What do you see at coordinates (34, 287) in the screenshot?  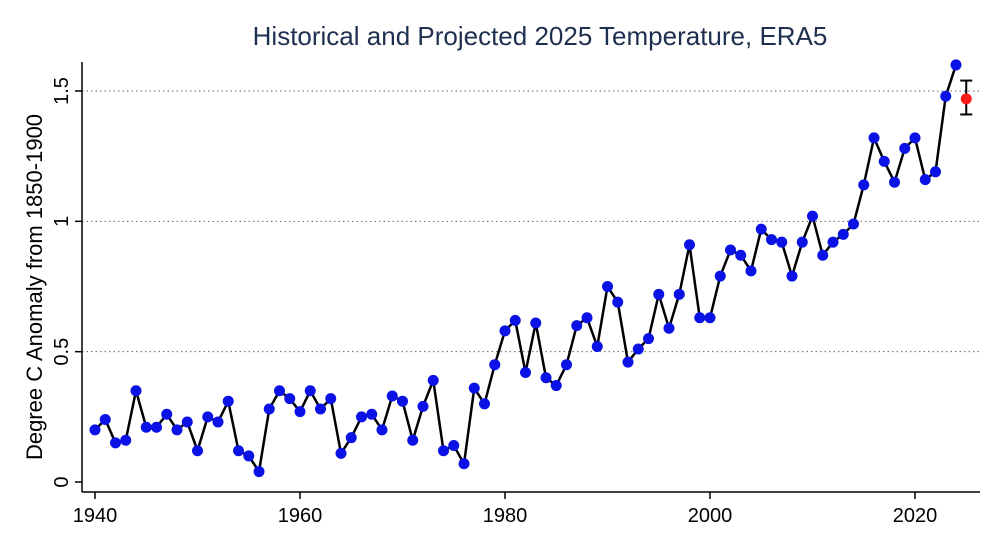 I see `y-axis-label: Degree C Anomaly from 1850-1900` at bounding box center [34, 287].